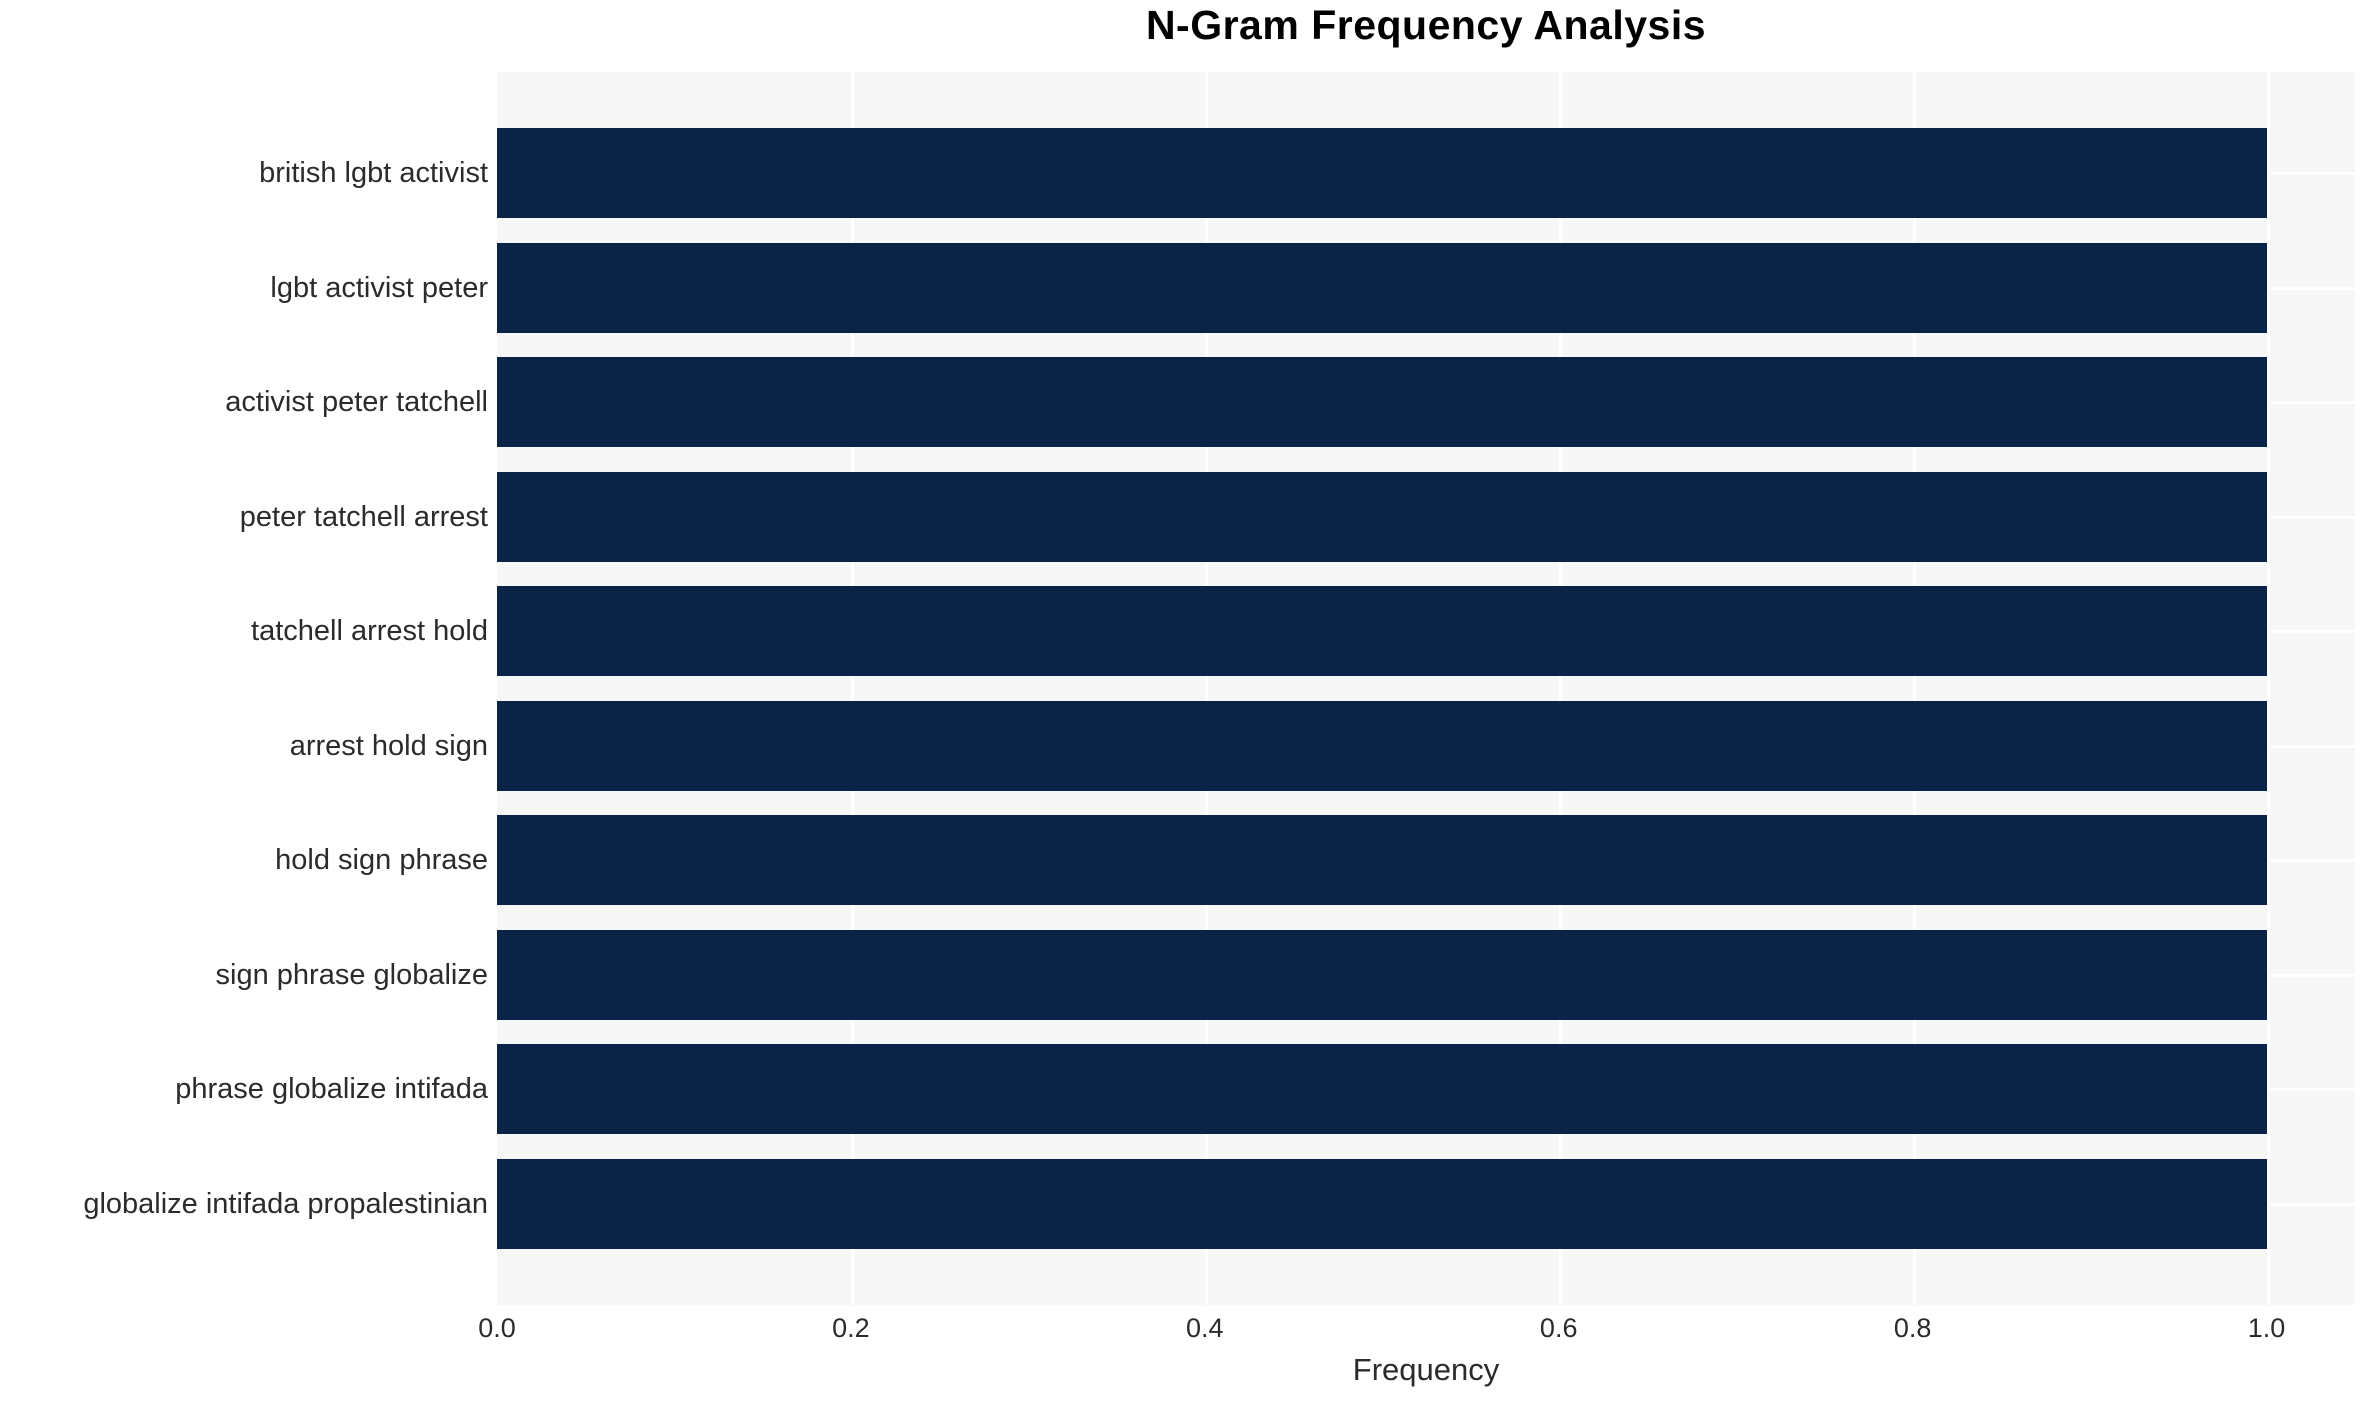  Describe the element at coordinates (851, 1328) in the screenshot. I see `x-tick-label: 0.2` at that location.